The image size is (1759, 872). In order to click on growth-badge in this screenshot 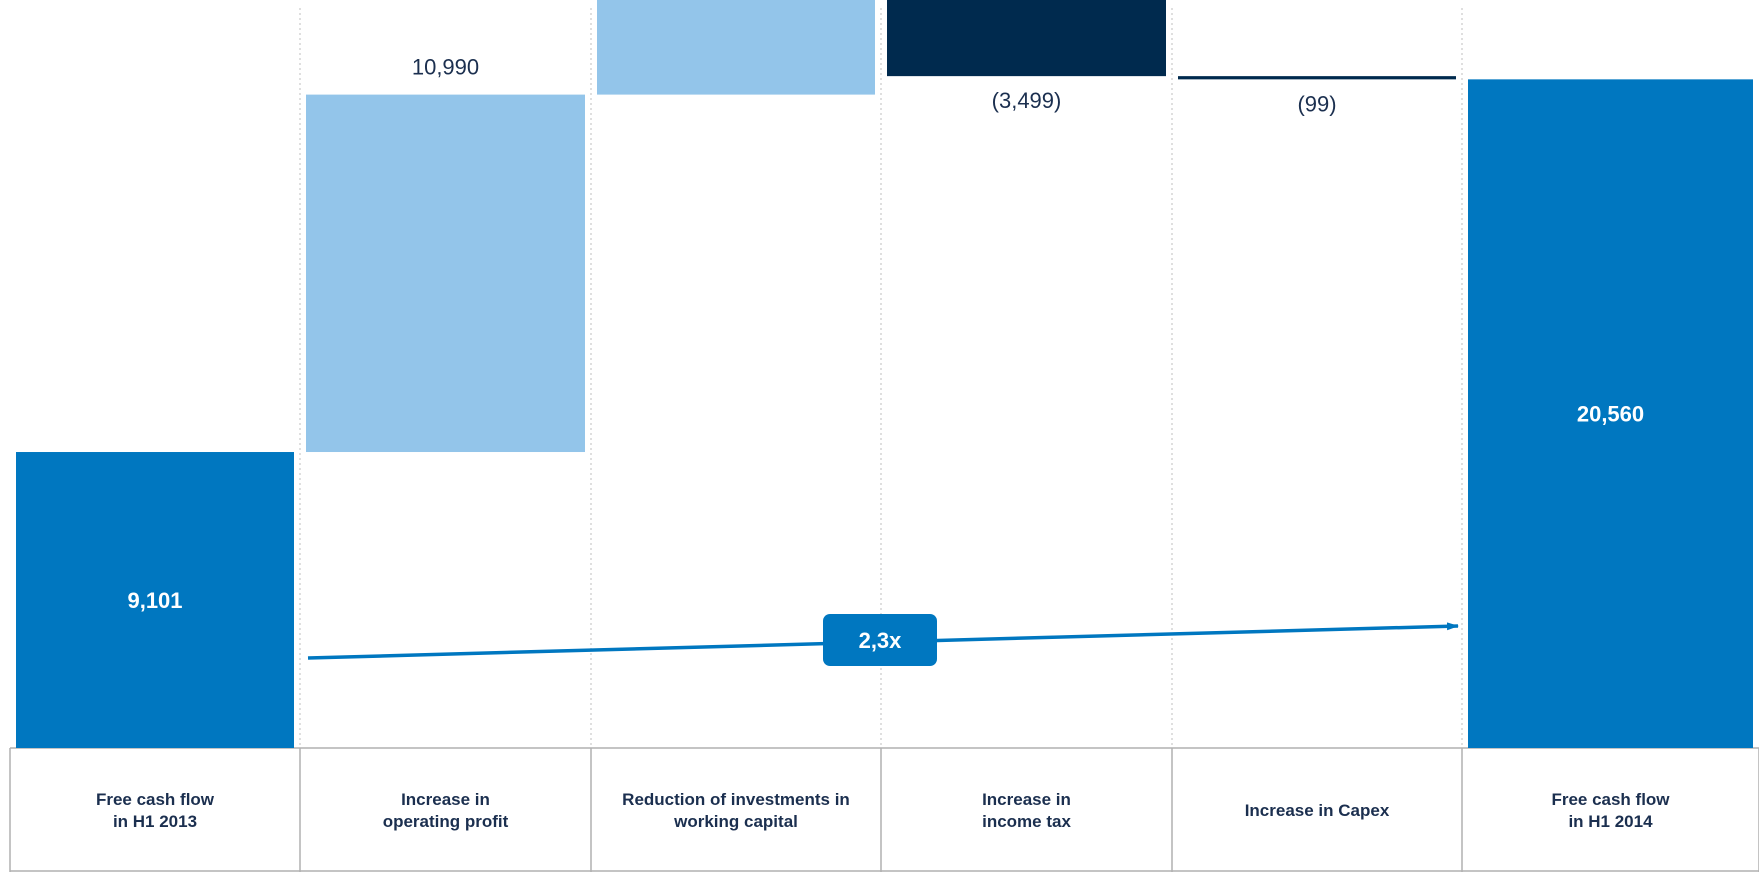, I will do `click(880, 640)`.